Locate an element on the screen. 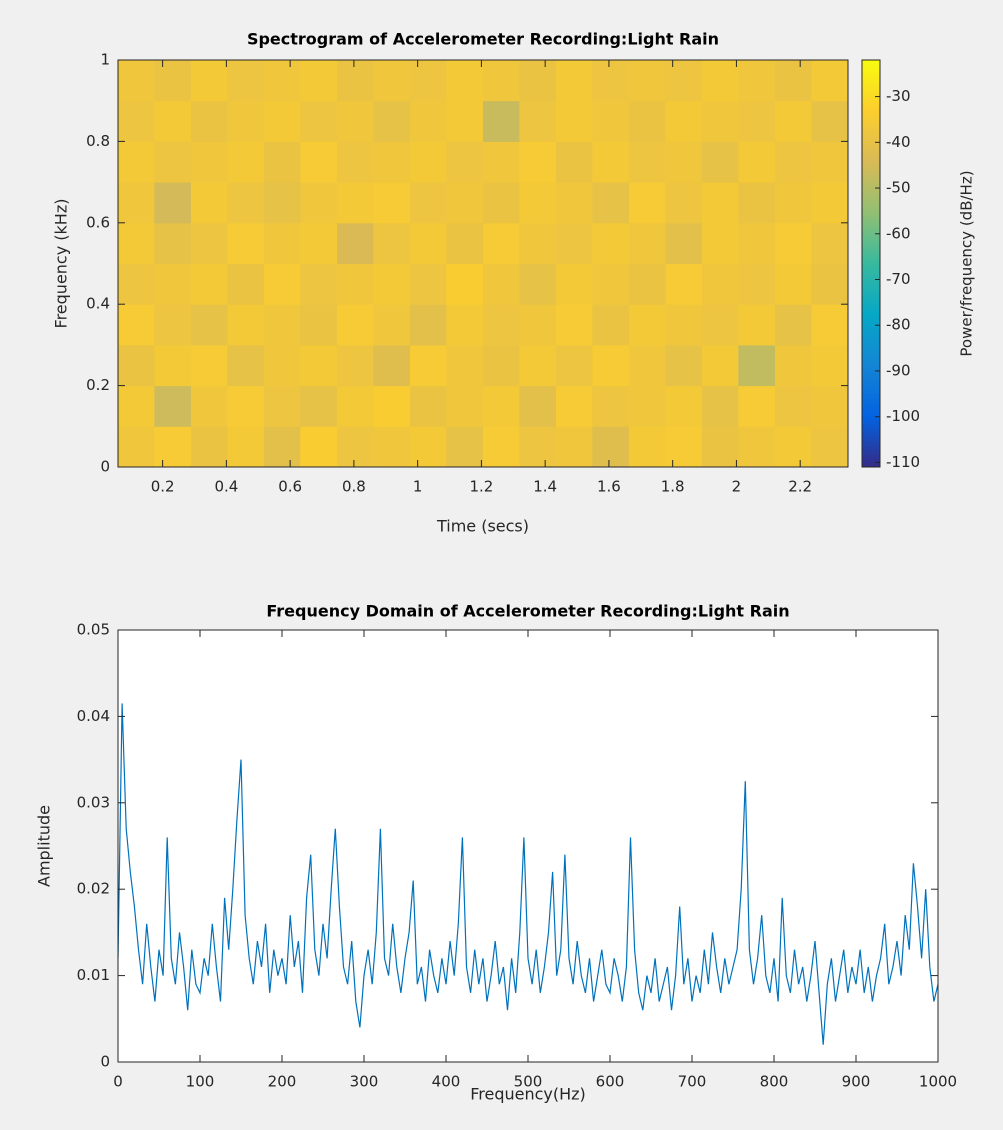 Image resolution: width=1003 pixels, height=1130 pixels. x-tick-label: 1.4 is located at coordinates (545, 487).